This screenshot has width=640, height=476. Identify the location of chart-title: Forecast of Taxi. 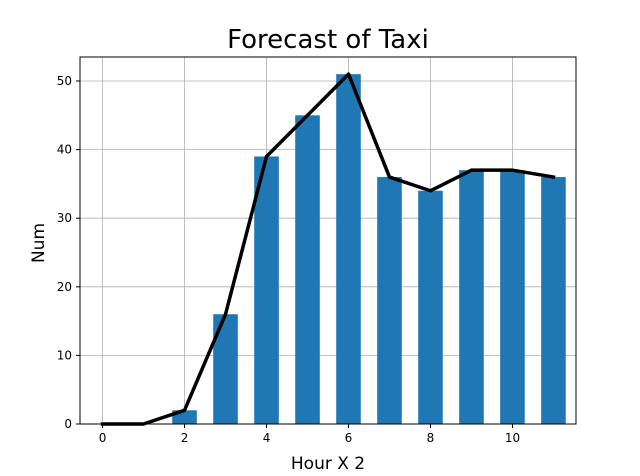
(328, 40).